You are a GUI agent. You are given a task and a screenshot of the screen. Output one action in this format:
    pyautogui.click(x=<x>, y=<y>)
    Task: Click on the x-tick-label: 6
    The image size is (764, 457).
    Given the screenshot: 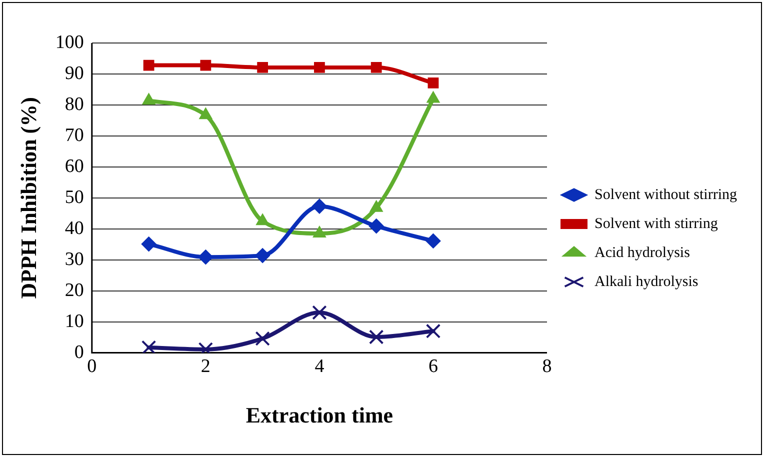 What is the action you would take?
    pyautogui.click(x=433, y=367)
    